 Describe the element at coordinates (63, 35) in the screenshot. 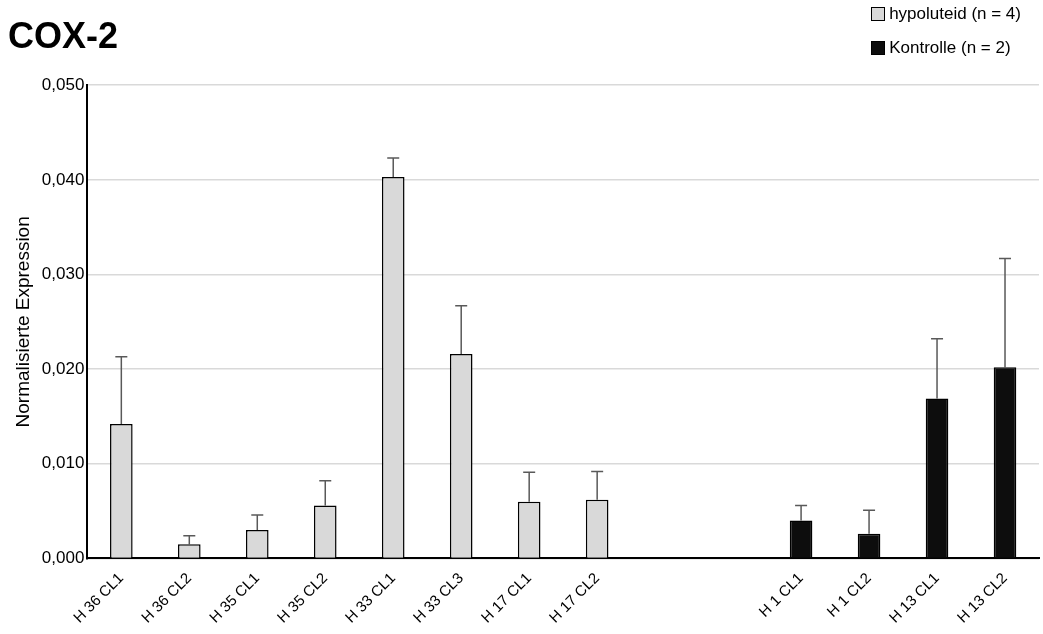

I see `chart-title: COX-2` at that location.